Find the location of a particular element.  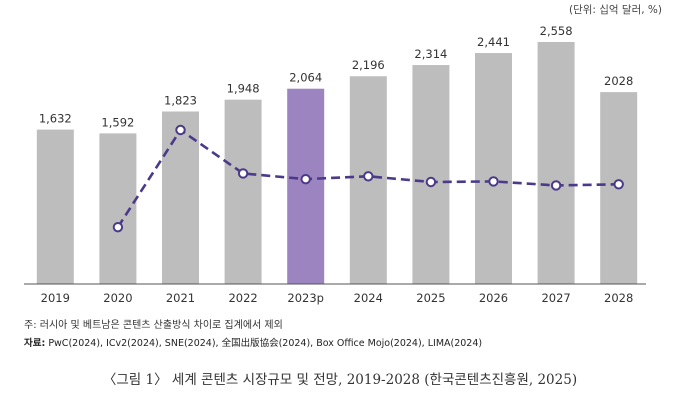

footnote: 주: 러시아 및 베트남은 콘텐츠 산출방식 차이로 집계에서 제외 is located at coordinates (153, 325).